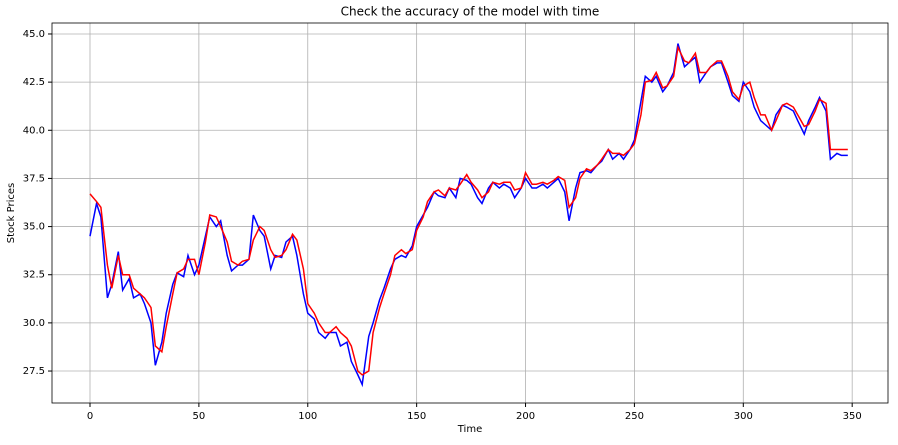  Describe the element at coordinates (34, 371) in the screenshot. I see `y-tick-label: 27.5` at that location.